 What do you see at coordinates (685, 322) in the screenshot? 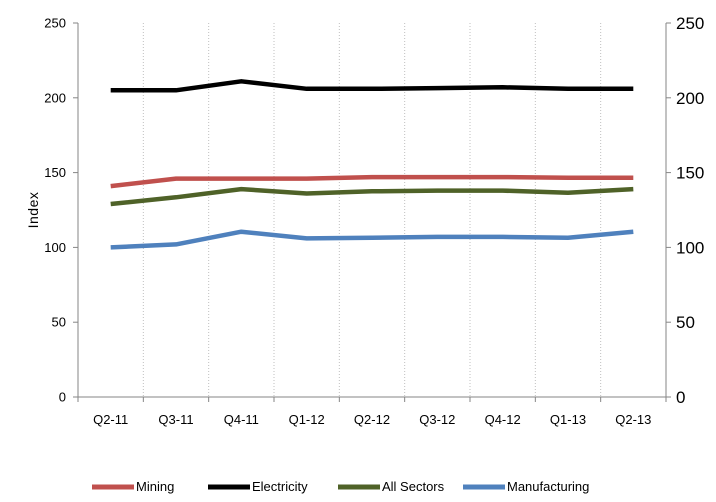
I see `right-y-tick-label: 50` at bounding box center [685, 322].